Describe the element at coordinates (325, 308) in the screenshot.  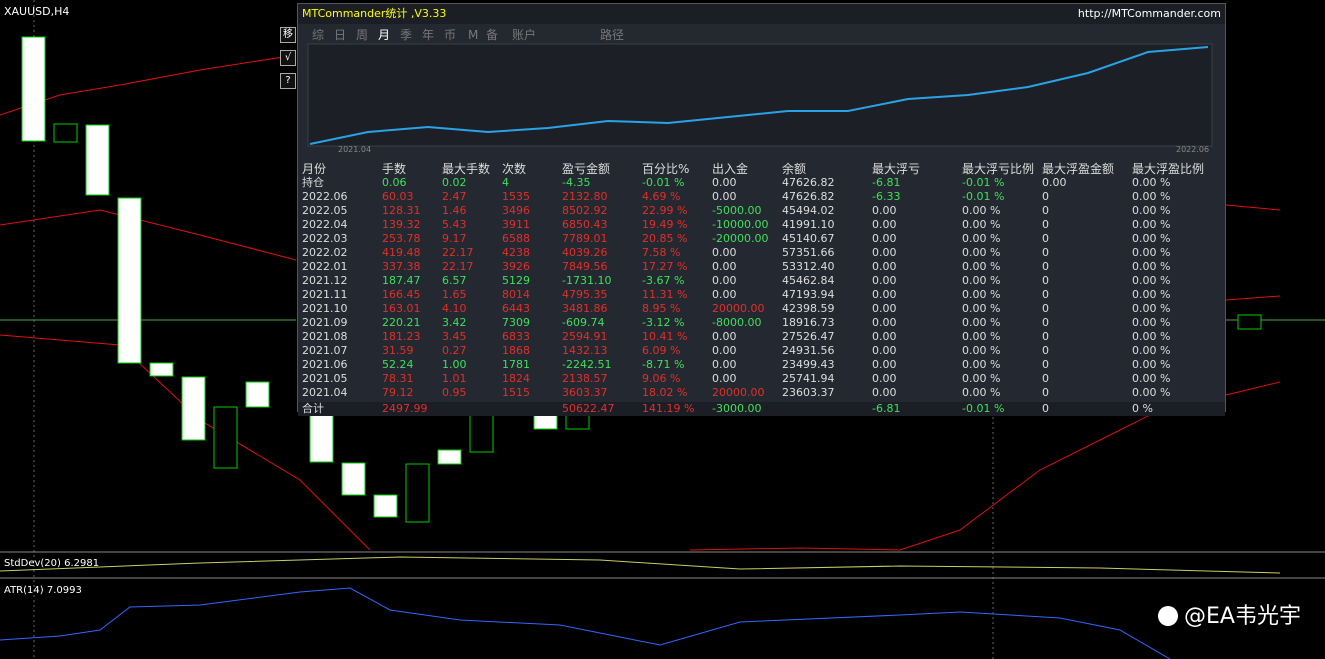
I see `table-cell: 2021.10` at that location.